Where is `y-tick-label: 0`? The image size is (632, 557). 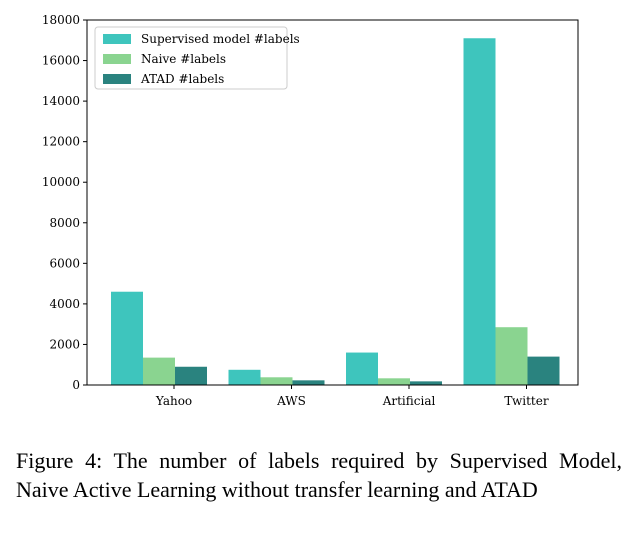 y-tick-label: 0 is located at coordinates (76, 385).